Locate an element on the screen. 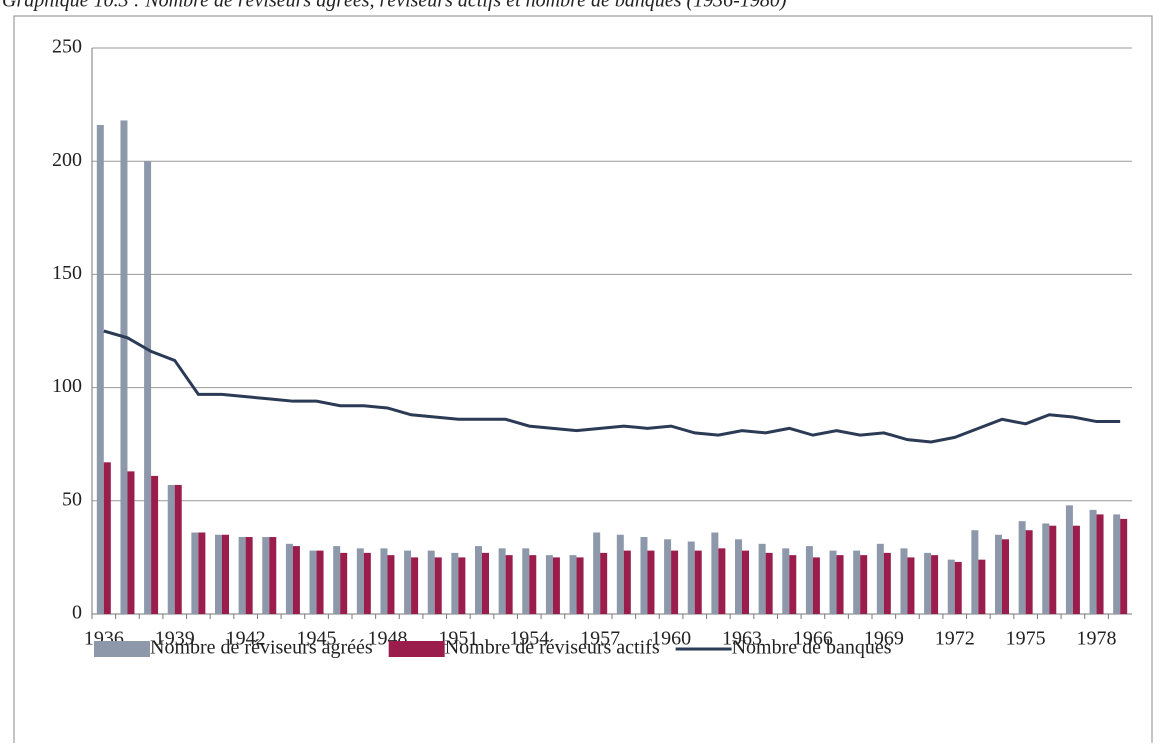  x-tick-label: 1978 is located at coordinates (1097, 639).